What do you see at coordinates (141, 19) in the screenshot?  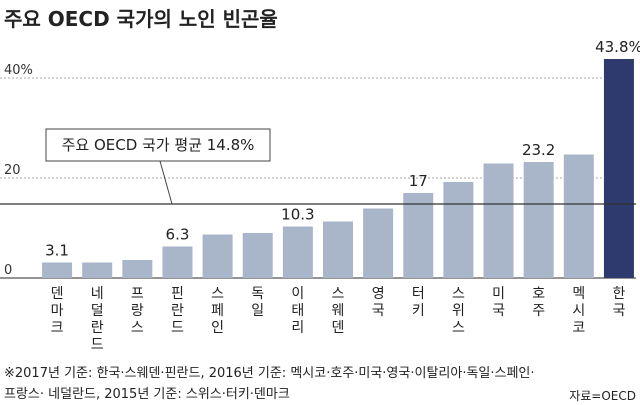 I see `chart-title: 주요 OECD 국가의 노인 빈곤율` at bounding box center [141, 19].